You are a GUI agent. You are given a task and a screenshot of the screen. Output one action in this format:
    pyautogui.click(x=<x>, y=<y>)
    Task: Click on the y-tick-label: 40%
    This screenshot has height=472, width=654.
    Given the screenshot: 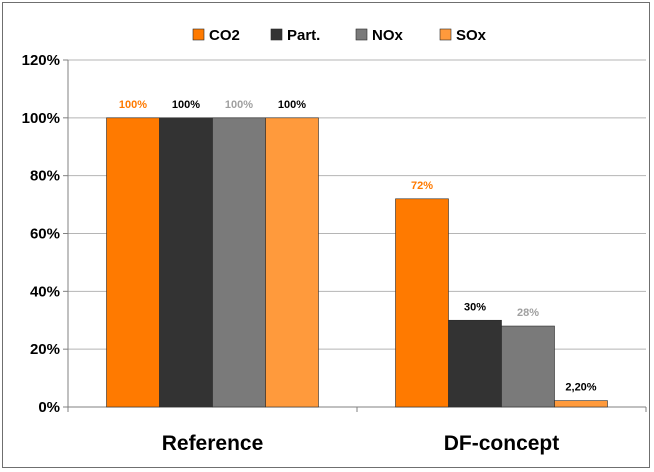 What is the action you would take?
    pyautogui.click(x=45, y=291)
    